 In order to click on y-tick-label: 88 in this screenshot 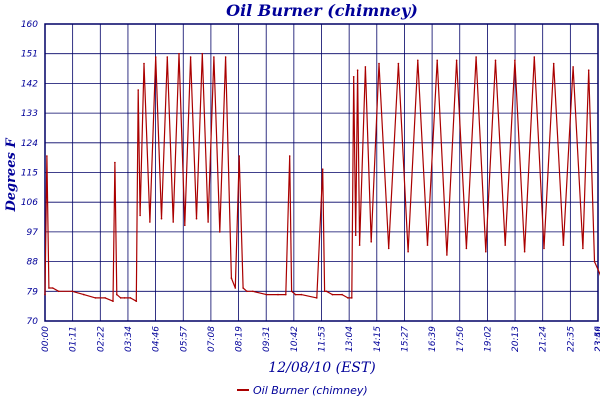, I will do `click(33, 263)`.